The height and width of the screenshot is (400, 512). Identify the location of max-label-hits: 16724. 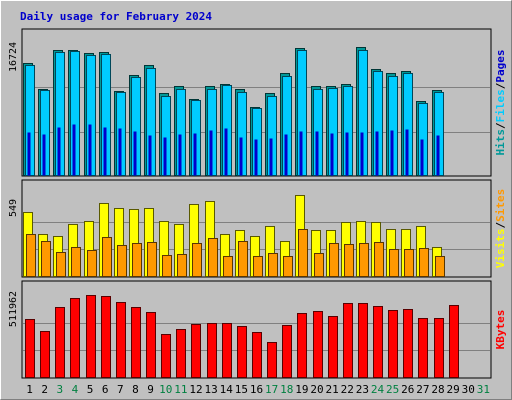
(13, 57).